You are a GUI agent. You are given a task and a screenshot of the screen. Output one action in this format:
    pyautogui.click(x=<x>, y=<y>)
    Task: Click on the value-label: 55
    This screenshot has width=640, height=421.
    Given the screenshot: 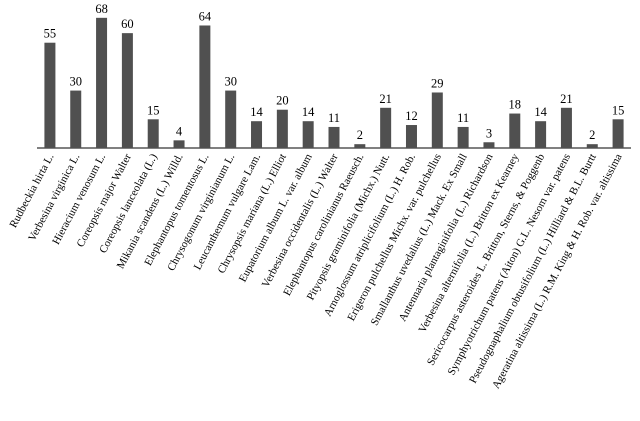 What is the action you would take?
    pyautogui.click(x=50, y=34)
    